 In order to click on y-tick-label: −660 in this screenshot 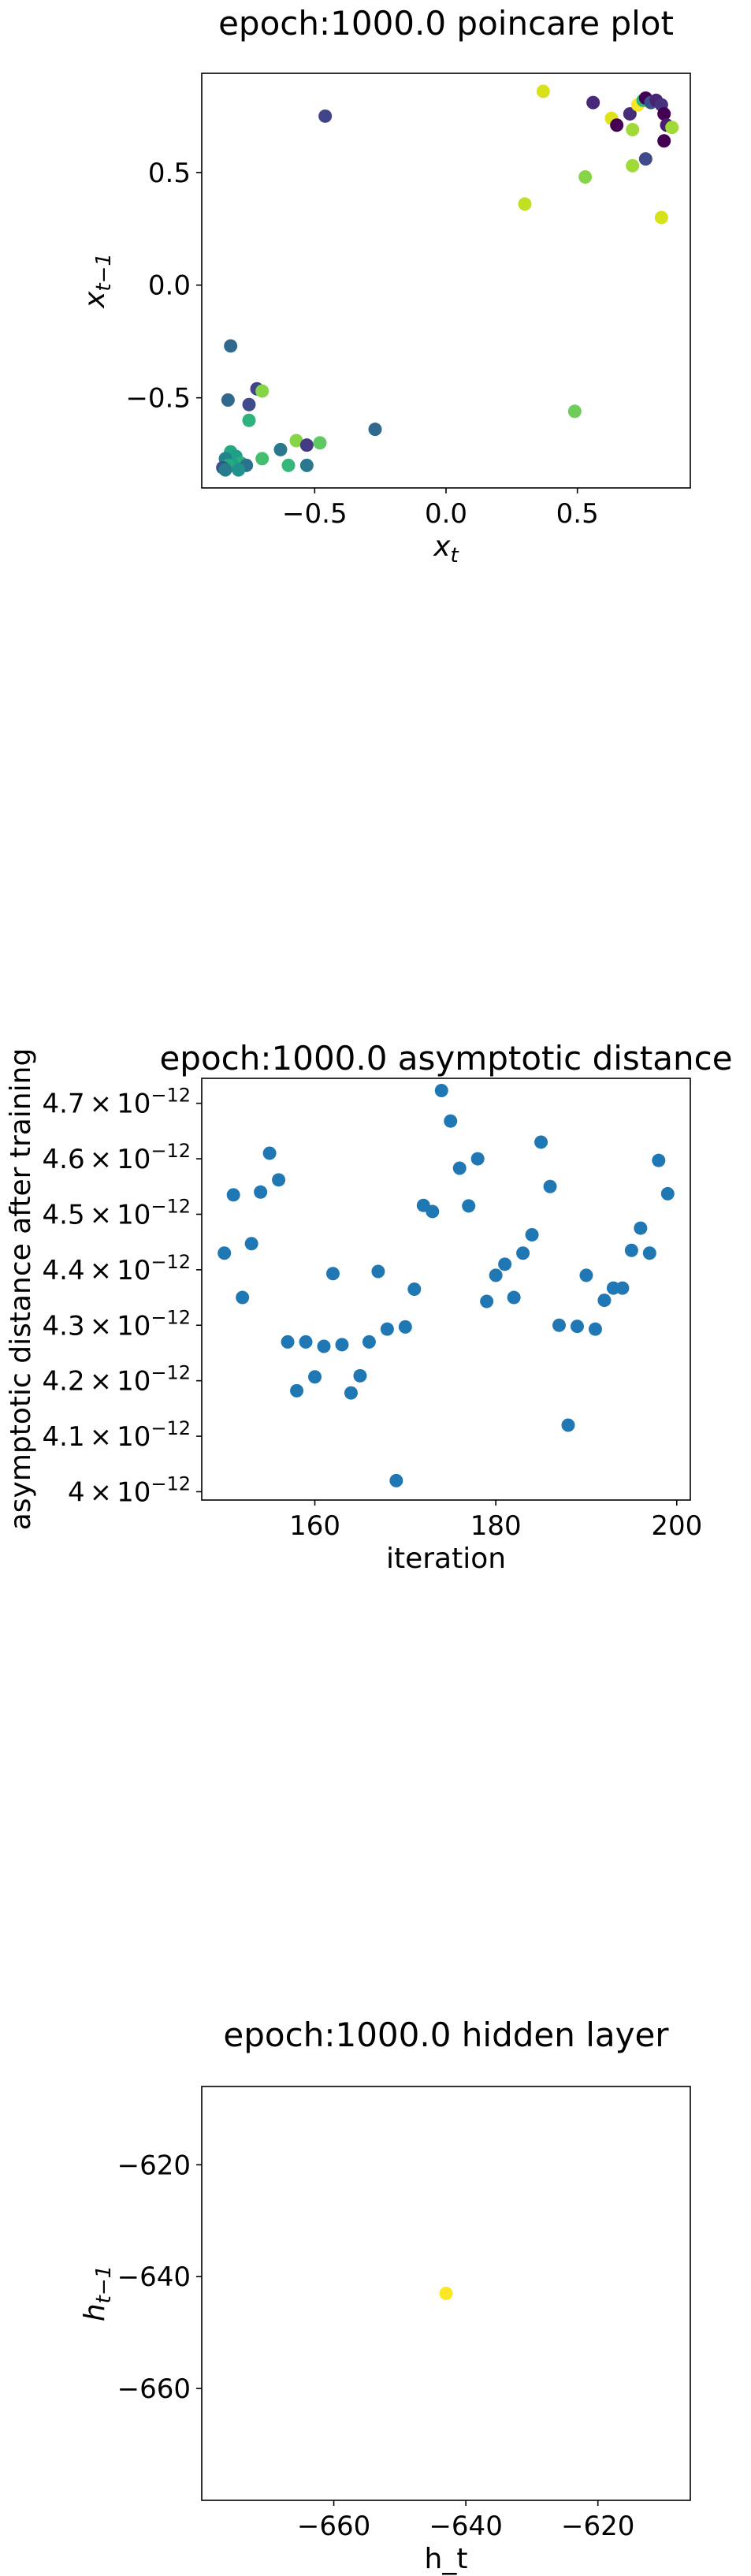, I will do `click(154, 2389)`.